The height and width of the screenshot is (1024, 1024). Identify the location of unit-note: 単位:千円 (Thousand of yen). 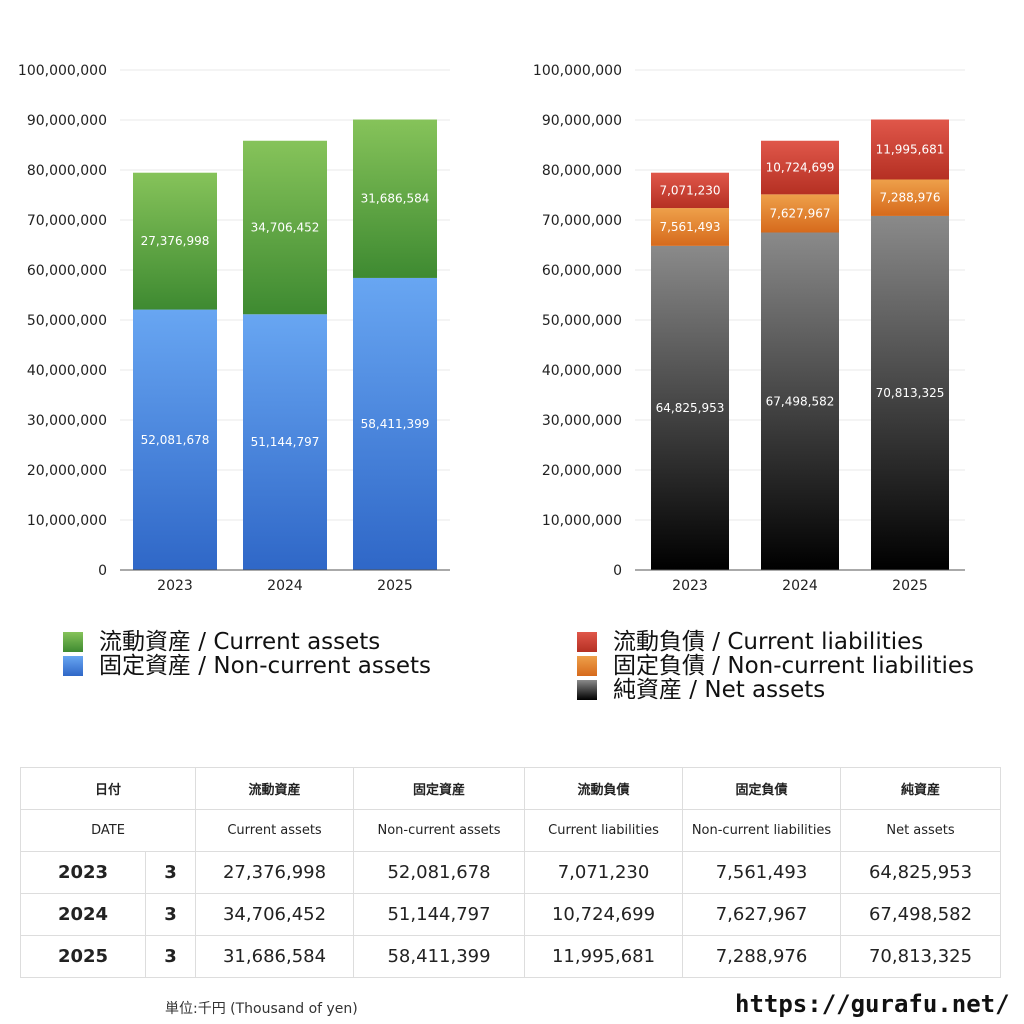
(261, 1009).